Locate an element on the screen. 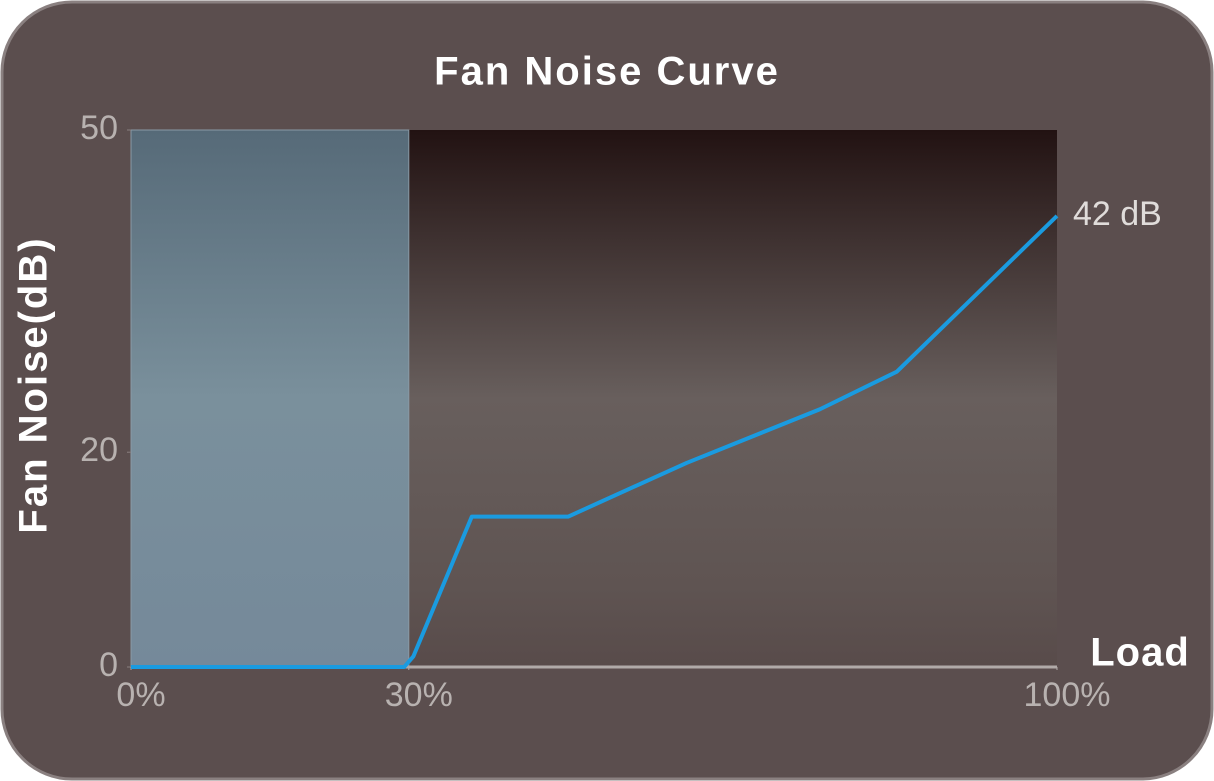 The height and width of the screenshot is (781, 1214). x-tick-label: 100% is located at coordinates (1067, 695).